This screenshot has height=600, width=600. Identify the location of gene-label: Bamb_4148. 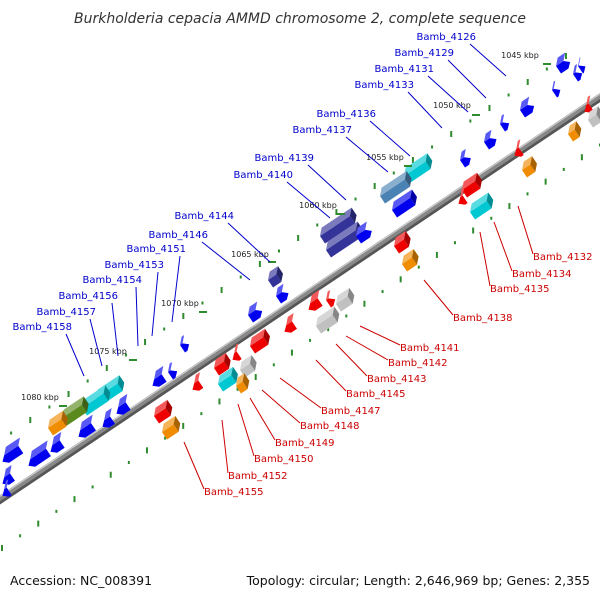
(330, 426).